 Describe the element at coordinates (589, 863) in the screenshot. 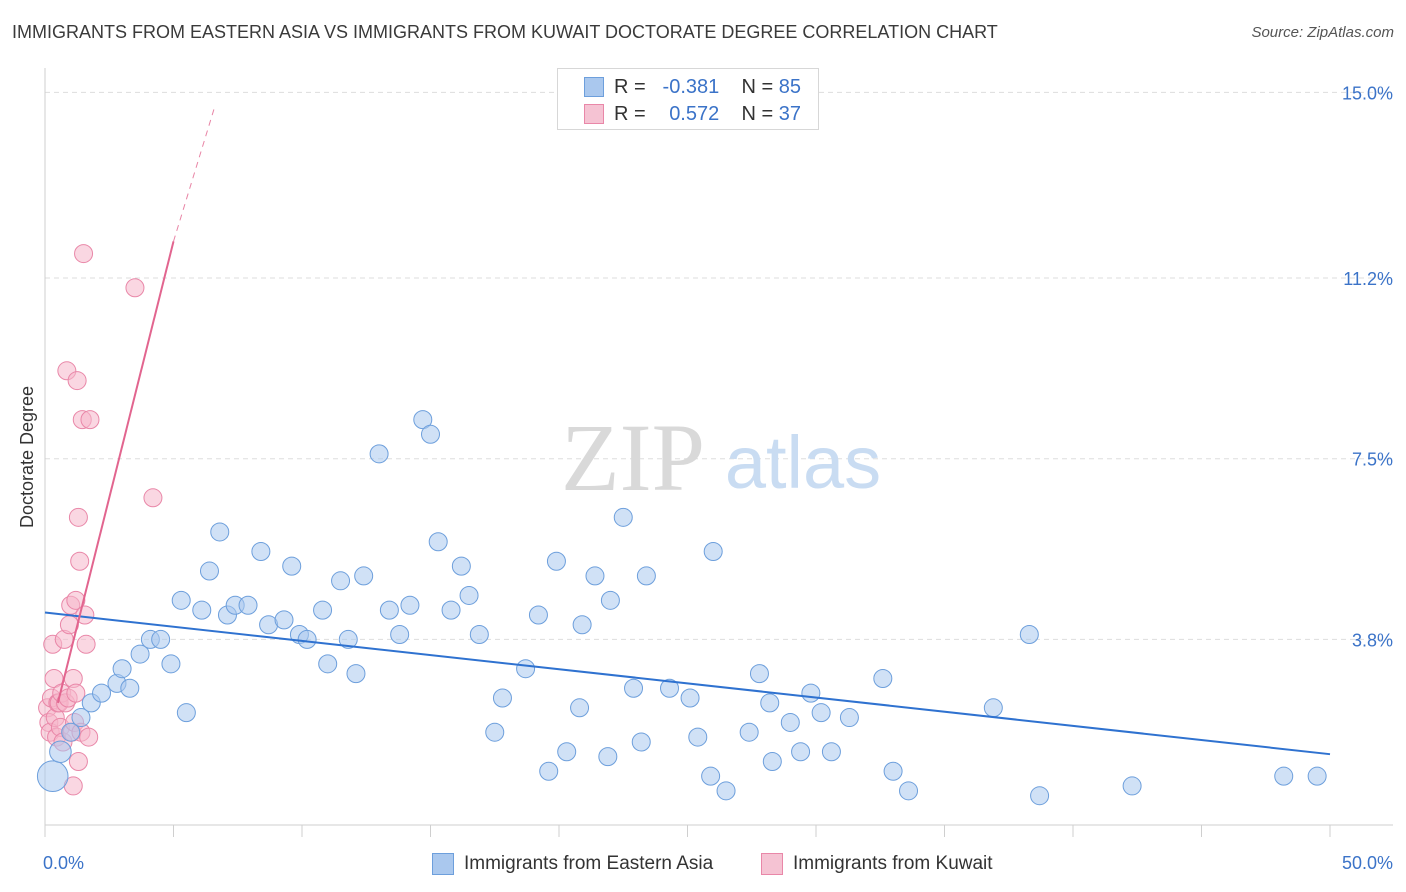

I see `bottom-legend-label: Immigrants from Eastern Asia` at that location.